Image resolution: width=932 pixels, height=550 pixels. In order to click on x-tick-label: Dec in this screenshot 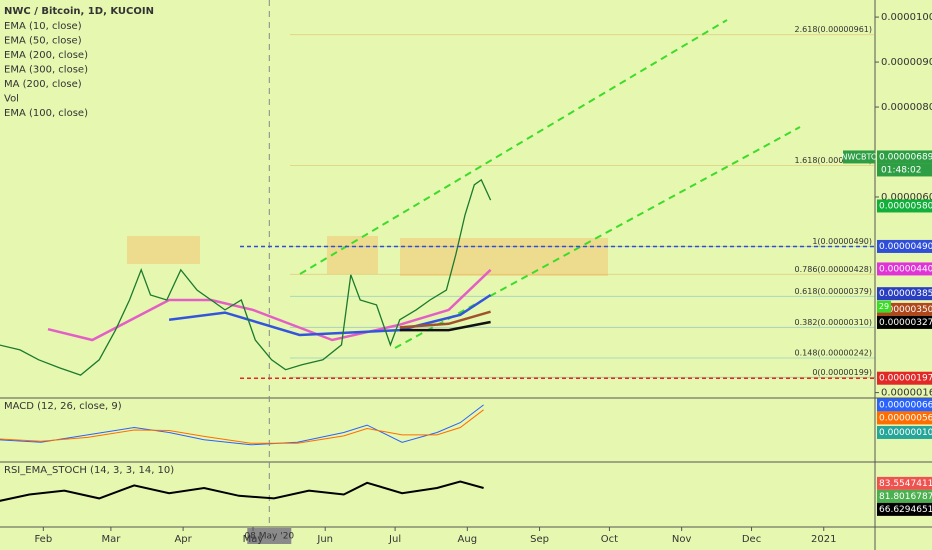, I will do `click(751, 539)`.